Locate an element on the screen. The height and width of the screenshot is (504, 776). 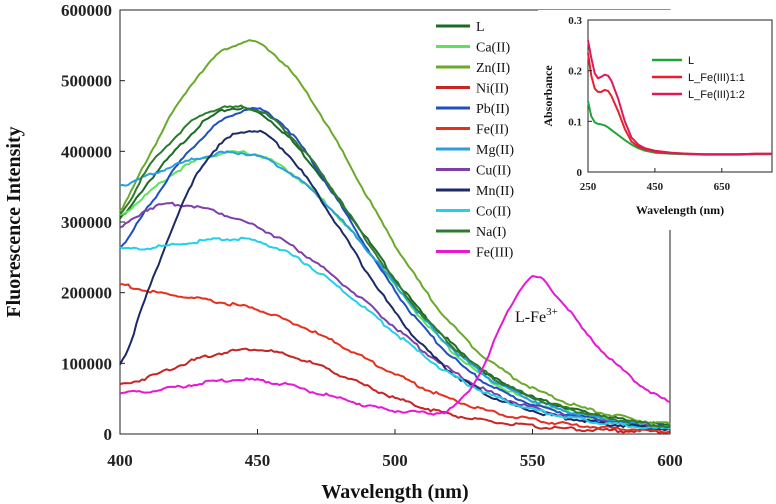
inset-y-axis-title: Absorbance is located at coordinates (548, 96).